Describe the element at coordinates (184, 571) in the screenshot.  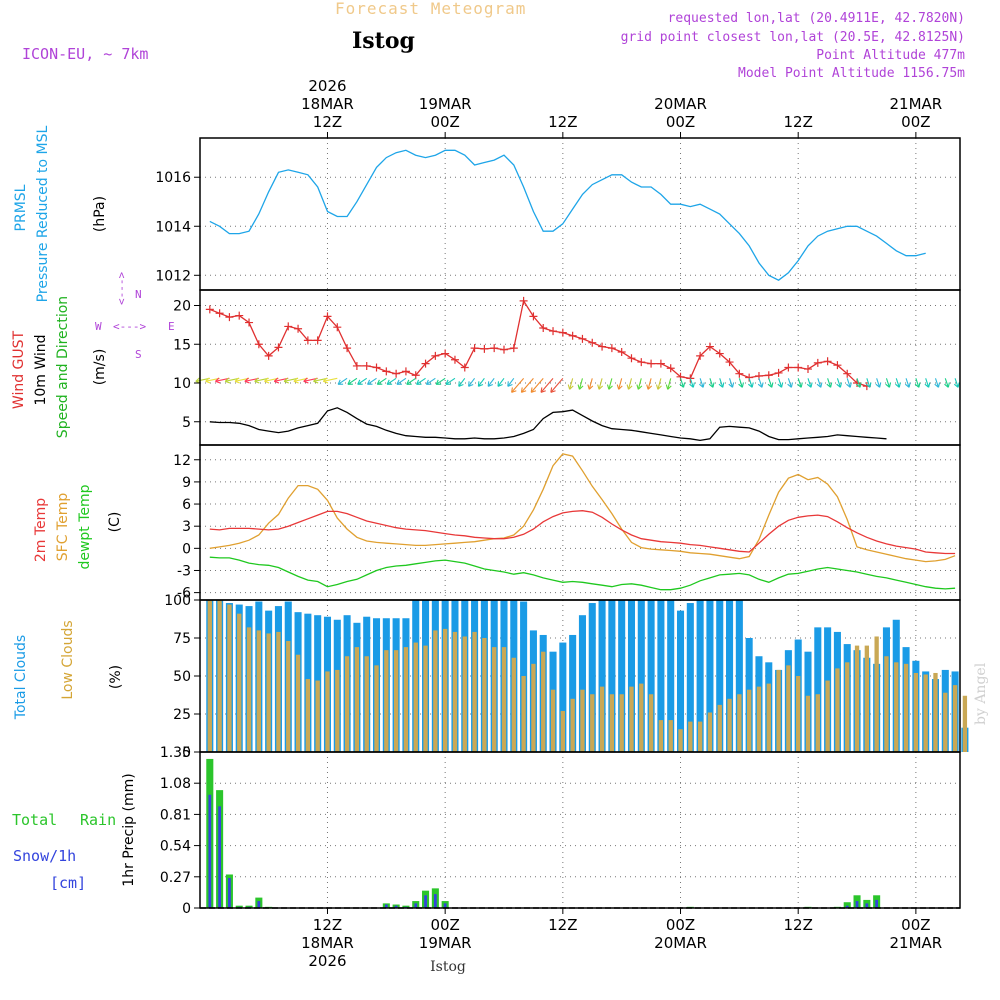
I see `temperature-ytick-label: -3` at that location.